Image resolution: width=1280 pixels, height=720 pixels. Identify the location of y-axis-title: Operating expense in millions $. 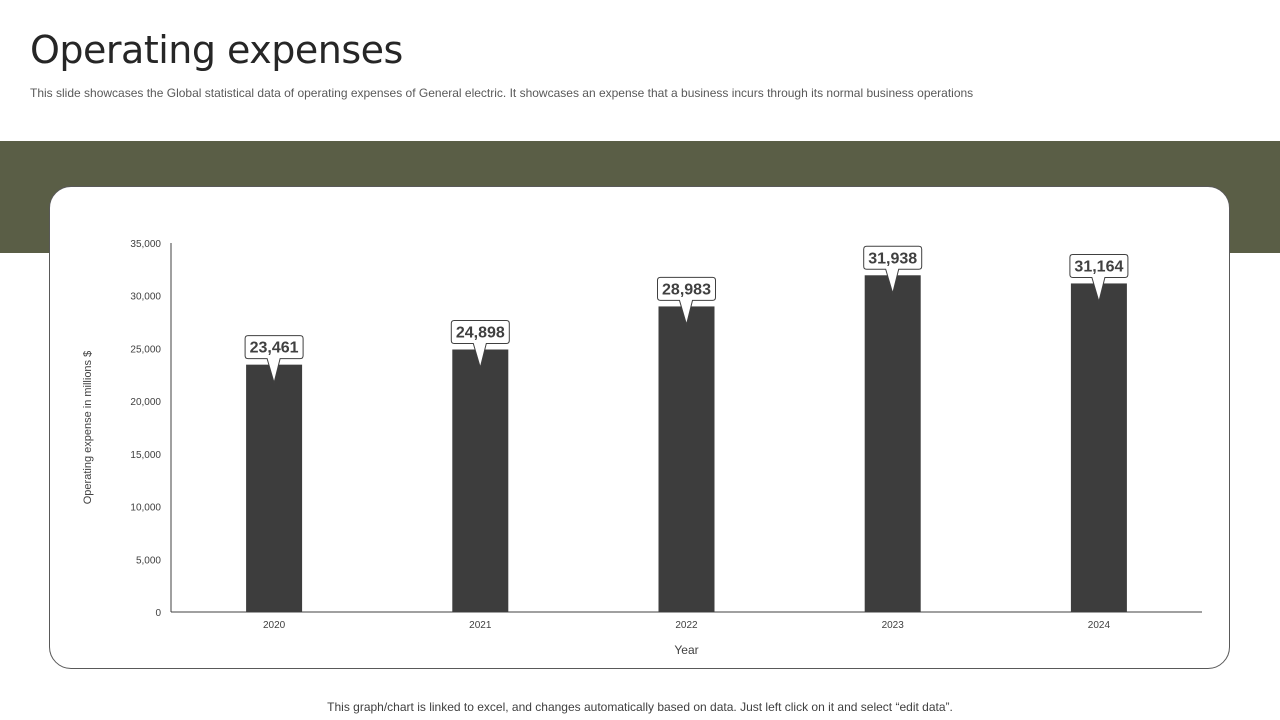
(88, 427).